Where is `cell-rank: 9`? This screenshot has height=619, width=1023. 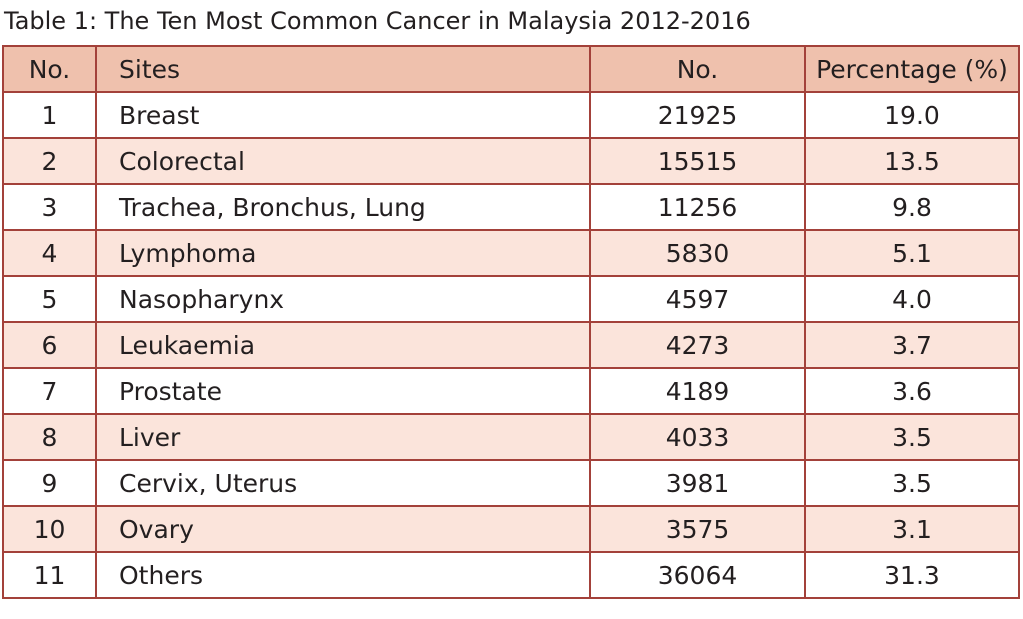
cell-rank: 9 is located at coordinates (49, 483).